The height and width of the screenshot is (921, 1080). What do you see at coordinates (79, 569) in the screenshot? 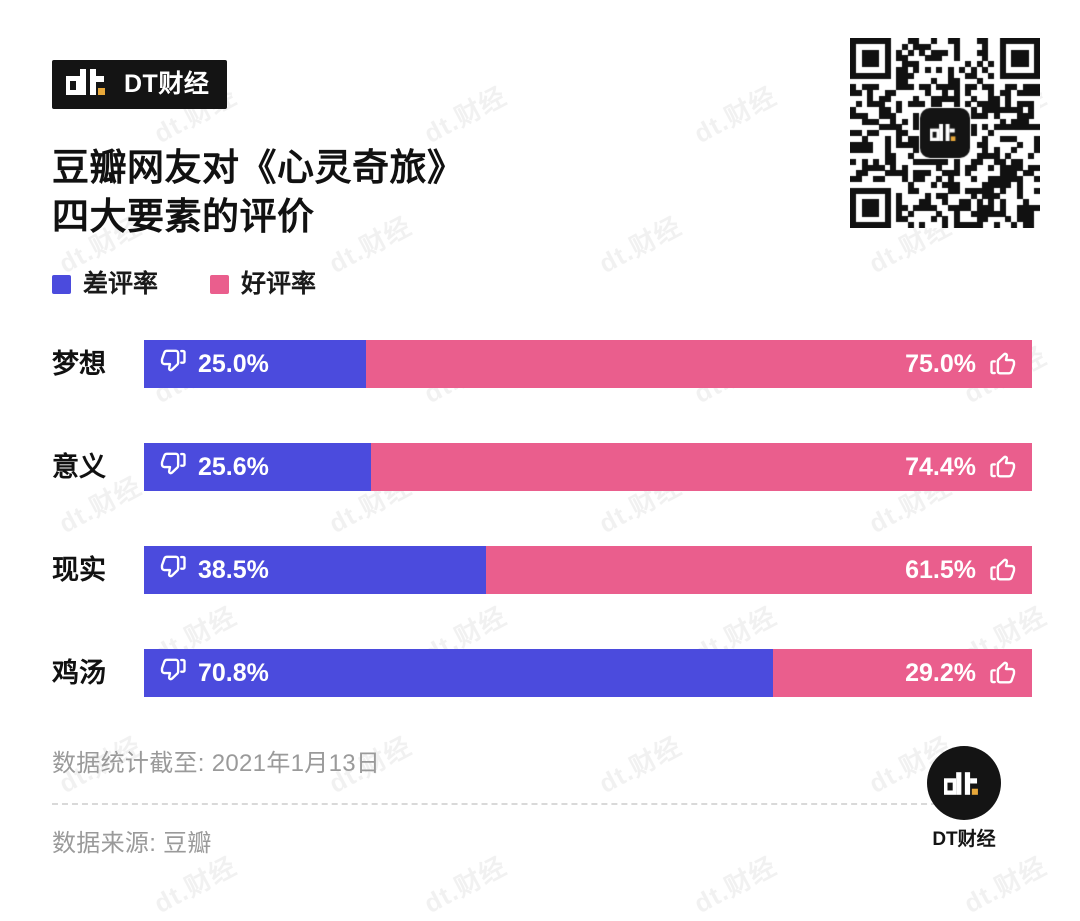
I see `bar-category-label: 现实` at bounding box center [79, 569].